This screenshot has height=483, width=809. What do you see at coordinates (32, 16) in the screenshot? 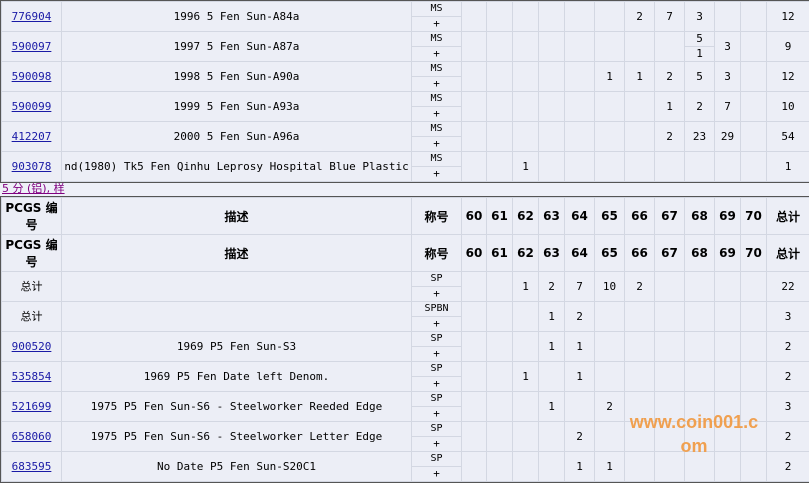
I see `pcgs-number-link: 776904` at bounding box center [32, 16].